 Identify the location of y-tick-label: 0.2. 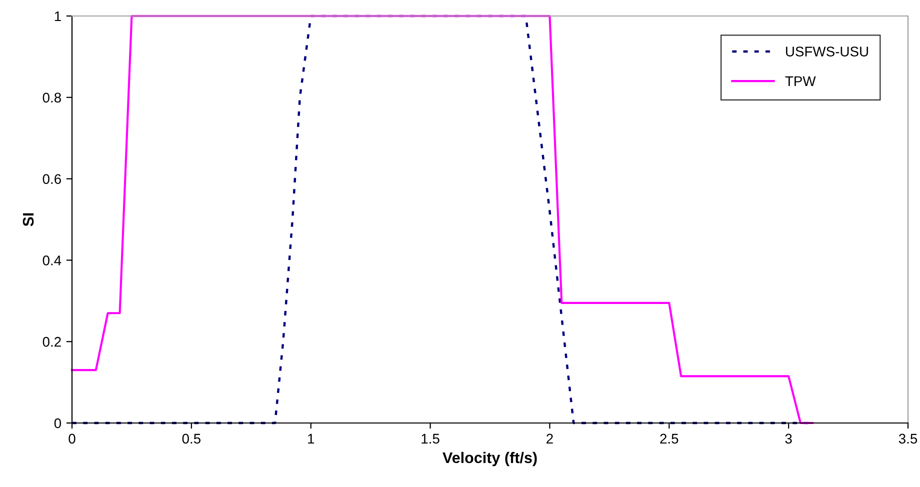
(51, 341).